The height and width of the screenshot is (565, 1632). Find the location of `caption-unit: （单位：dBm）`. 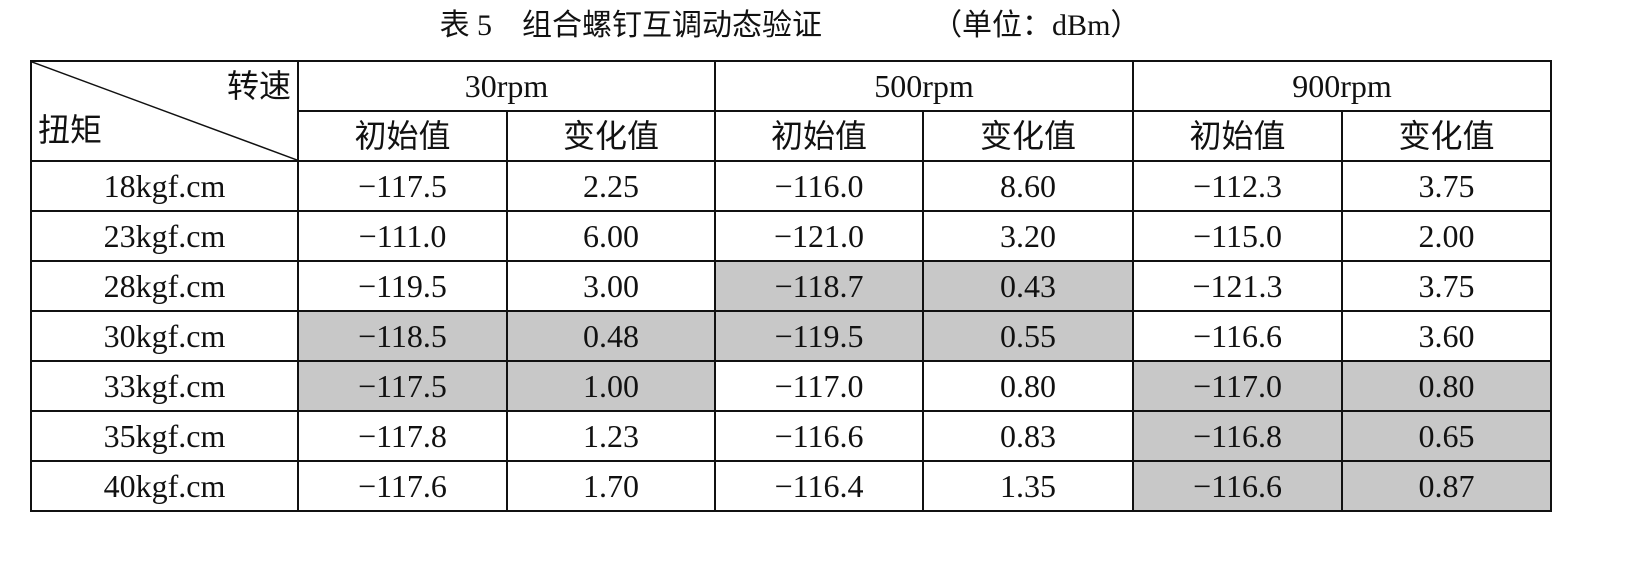

caption-unit: （单位：dBm） is located at coordinates (1036, 25).